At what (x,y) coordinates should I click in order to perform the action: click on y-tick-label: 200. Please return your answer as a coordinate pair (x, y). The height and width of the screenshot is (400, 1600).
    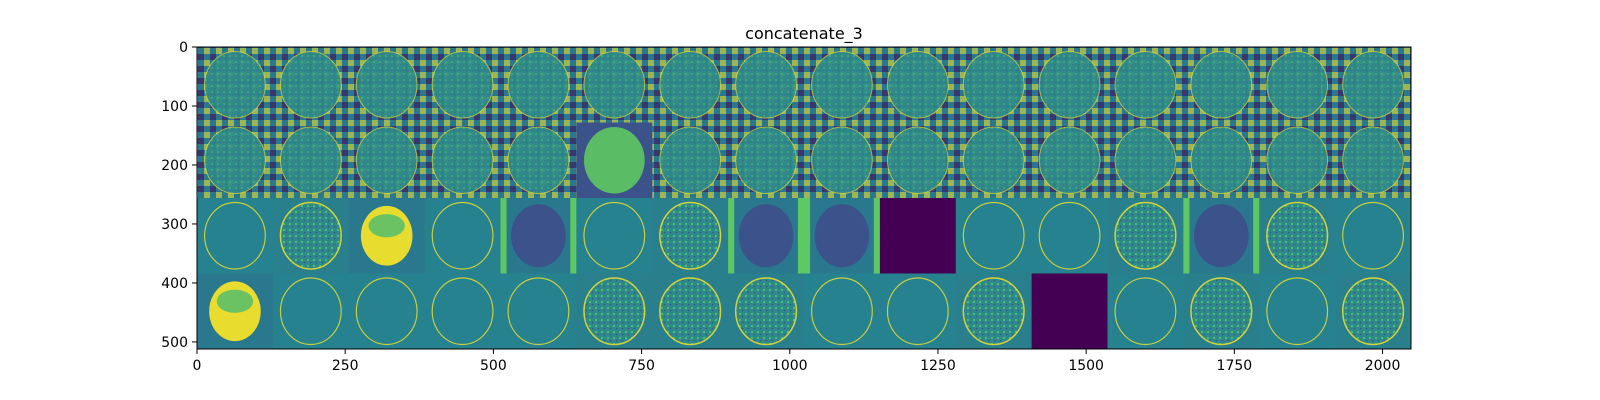
    Looking at the image, I should click on (174, 166).